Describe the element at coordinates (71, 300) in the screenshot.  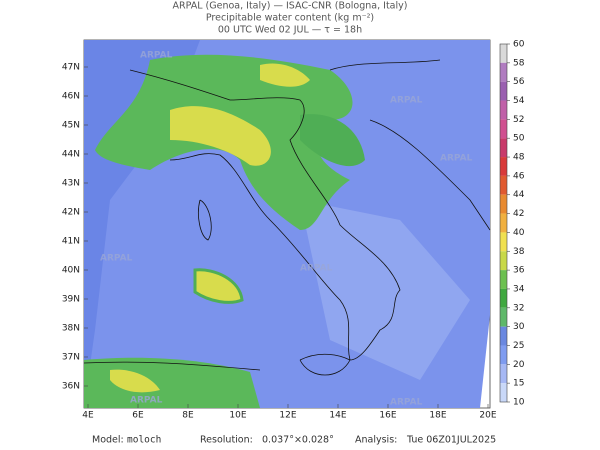
I see `latitude-label: 39N` at that location.